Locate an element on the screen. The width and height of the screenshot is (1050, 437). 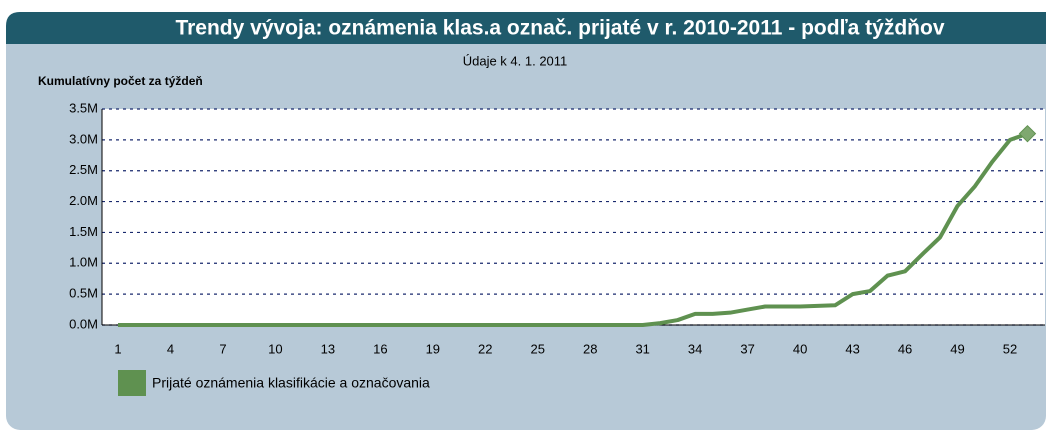
x-tick-label: 31 is located at coordinates (642, 348).